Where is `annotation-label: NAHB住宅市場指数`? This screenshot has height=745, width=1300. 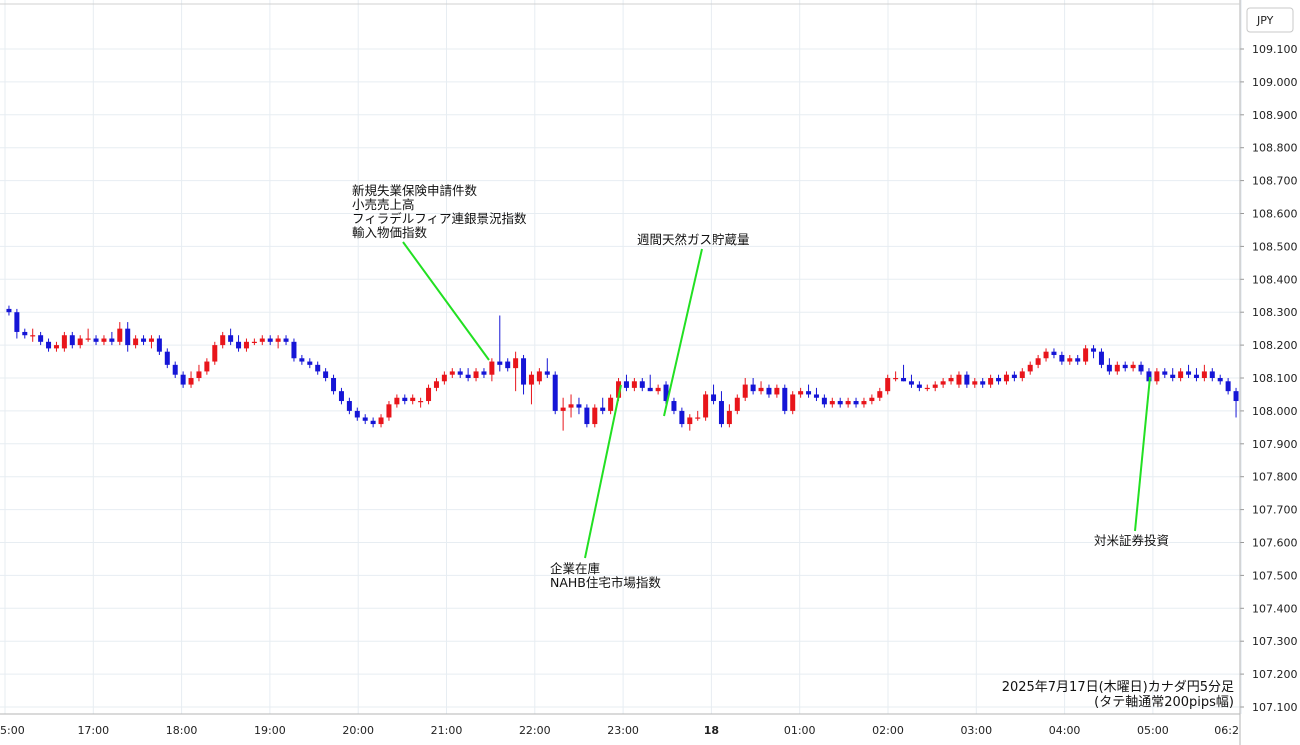 annotation-label: NAHB住宅市場指数 is located at coordinates (605, 582).